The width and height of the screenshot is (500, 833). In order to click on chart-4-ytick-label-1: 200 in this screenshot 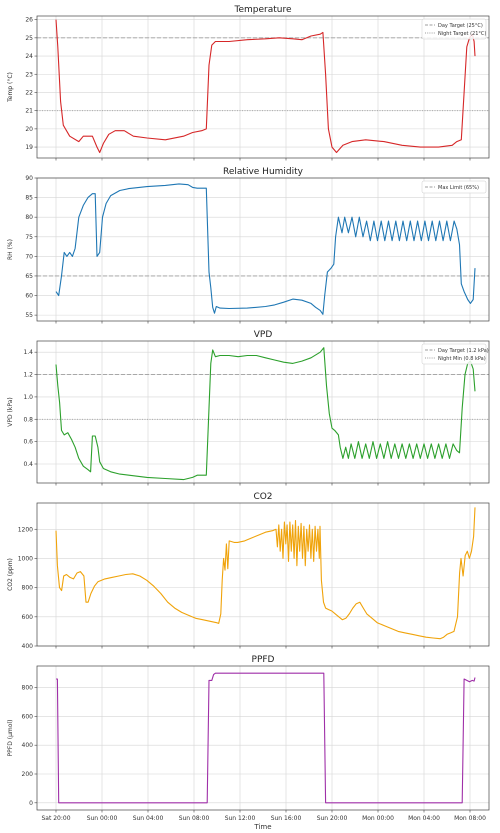, I will do `click(28, 774)`.